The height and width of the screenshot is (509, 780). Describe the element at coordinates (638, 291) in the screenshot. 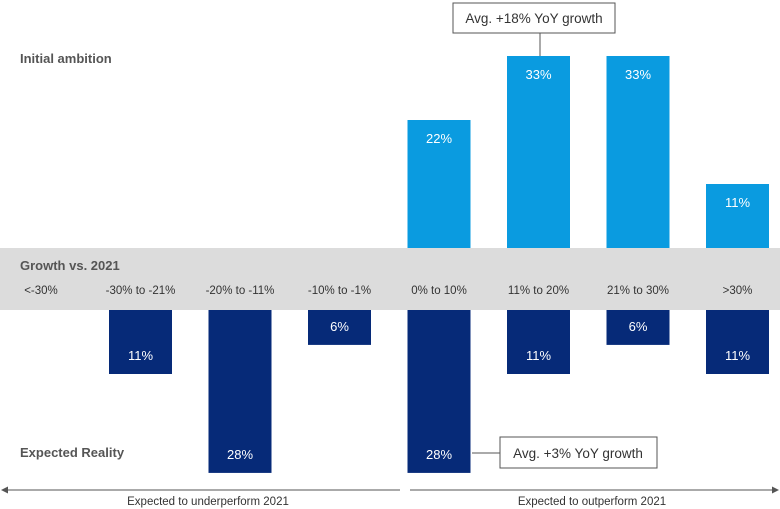

I see `tick-label-6: 21% to 30%` at that location.